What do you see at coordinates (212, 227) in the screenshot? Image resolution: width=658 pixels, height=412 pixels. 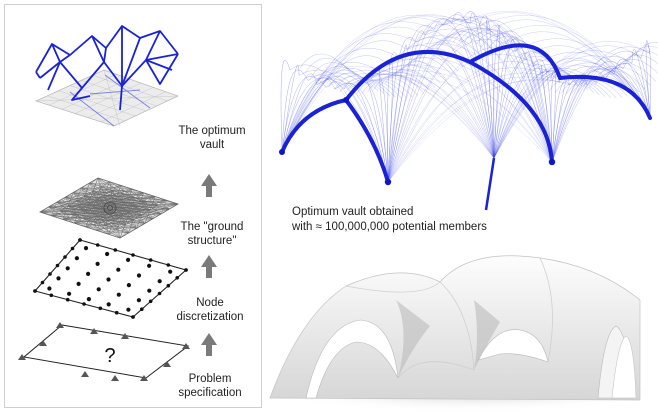 I see `step-label-line: The "ground` at bounding box center [212, 227].